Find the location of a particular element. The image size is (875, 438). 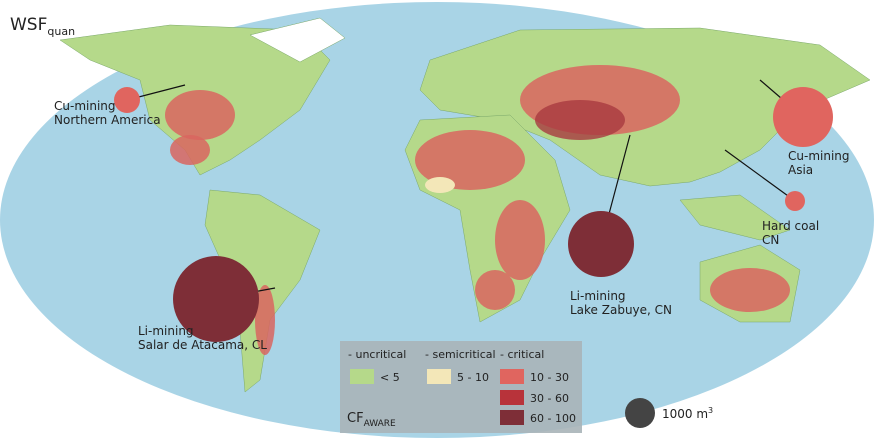

annotation: Hard coal is located at coordinates (790, 226).